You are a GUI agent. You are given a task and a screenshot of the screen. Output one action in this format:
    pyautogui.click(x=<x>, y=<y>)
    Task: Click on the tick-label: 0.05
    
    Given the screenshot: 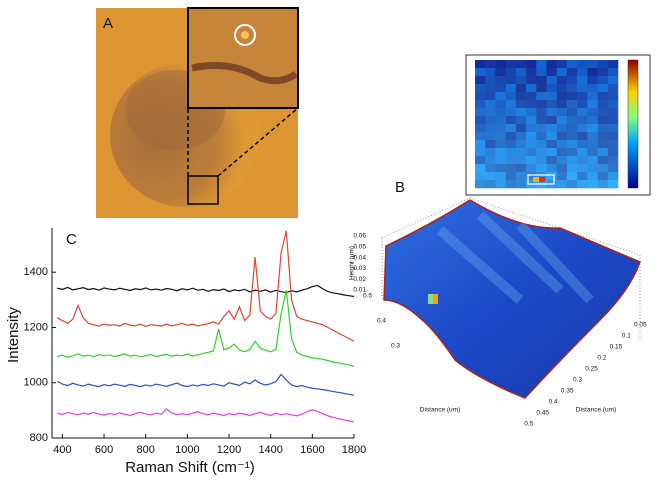 What is the action you would take?
    pyautogui.click(x=640, y=325)
    